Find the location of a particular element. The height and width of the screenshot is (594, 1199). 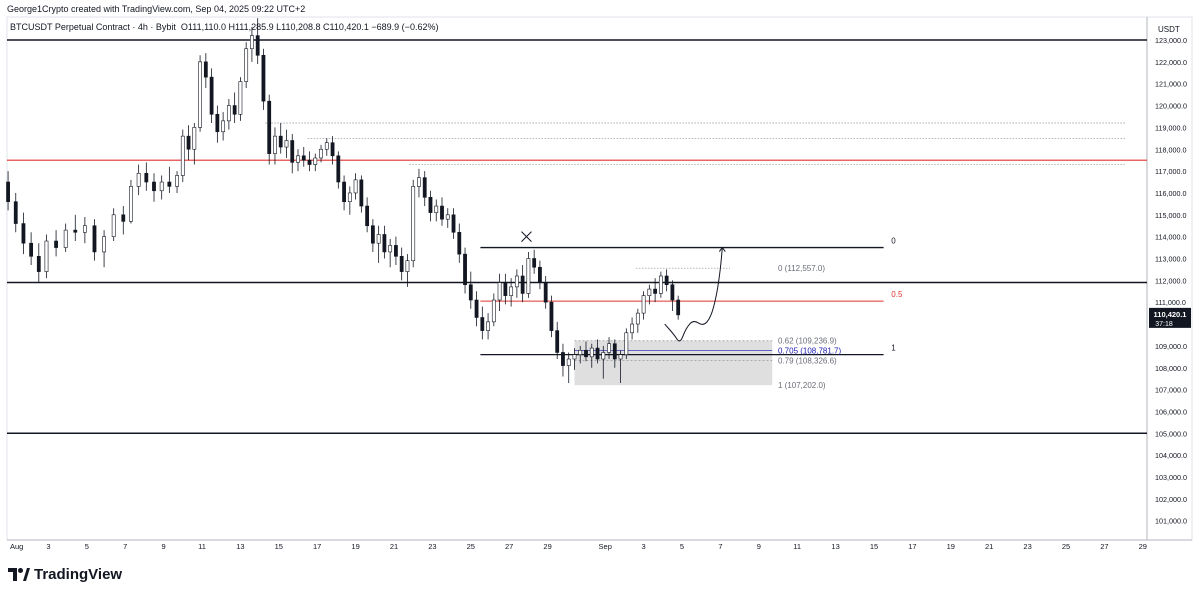

y-tick-label: 104,000.0 is located at coordinates (1171, 455).